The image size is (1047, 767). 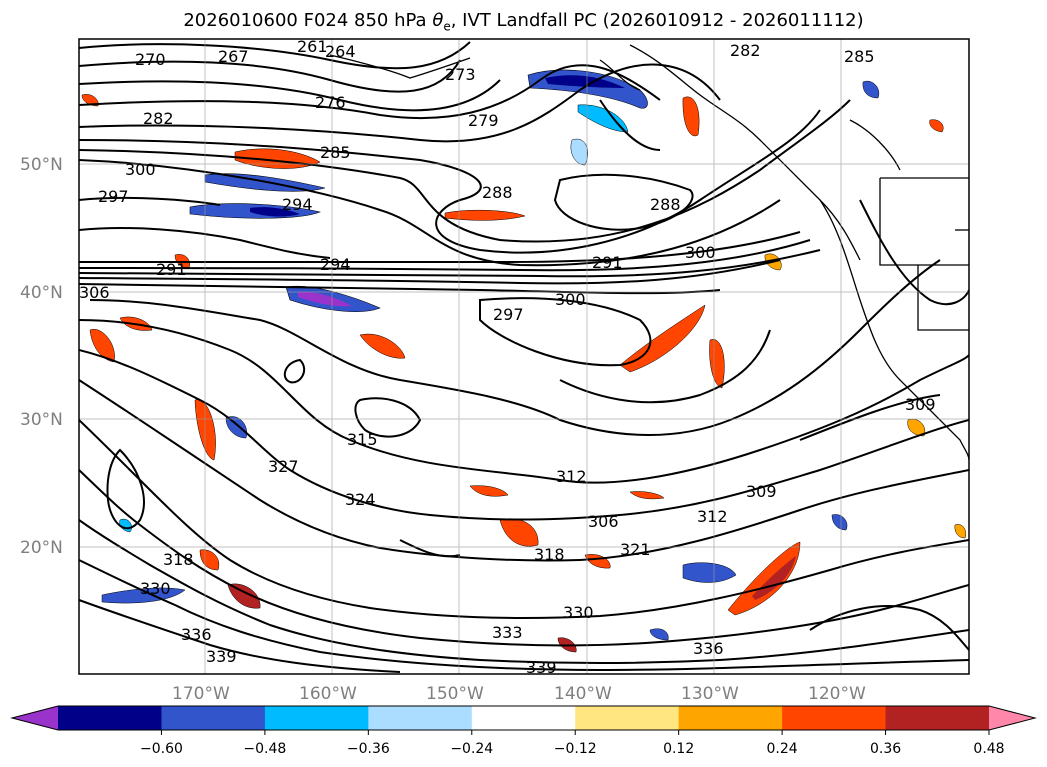 I want to click on svg-text: 50°N, so click(x=41, y=165).